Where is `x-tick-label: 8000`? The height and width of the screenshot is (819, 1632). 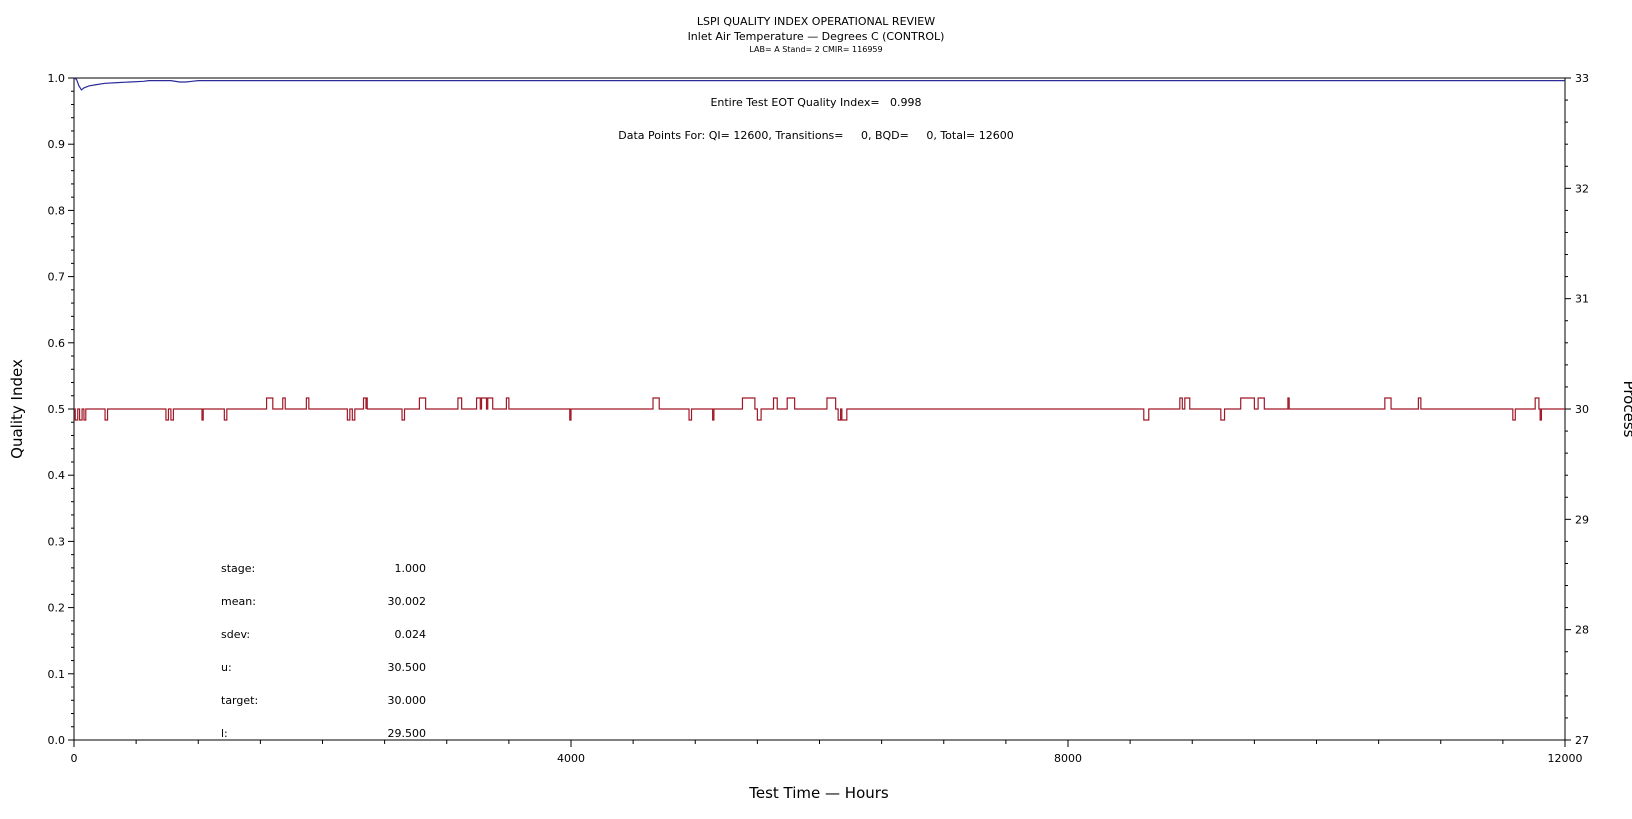
x-tick-label: 8000 is located at coordinates (1068, 758).